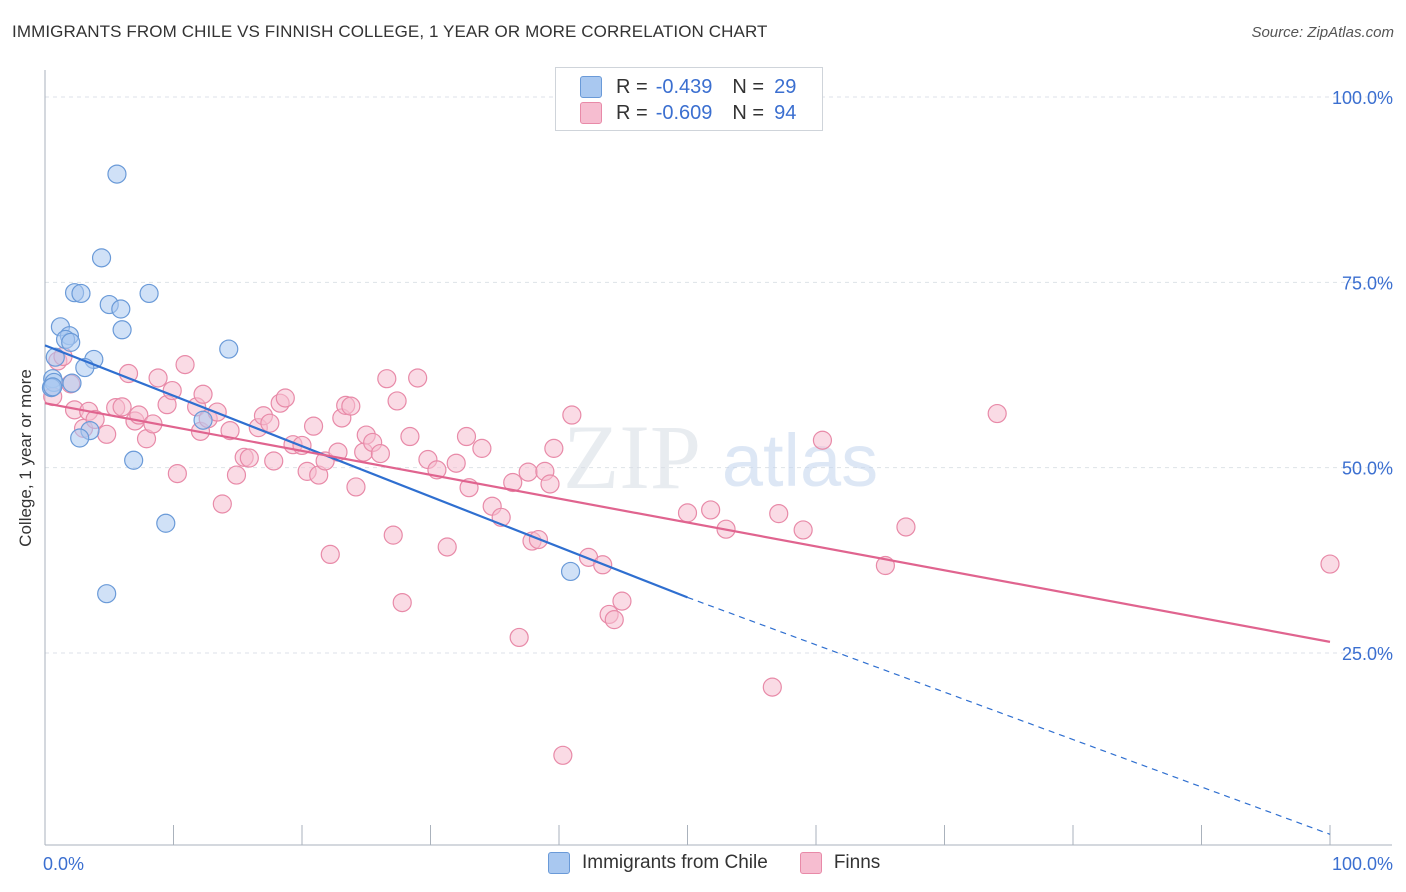 The width and height of the screenshot is (1406, 892). Describe the element at coordinates (785, 86) in the screenshot. I see `legend-n-value: 29` at that location.